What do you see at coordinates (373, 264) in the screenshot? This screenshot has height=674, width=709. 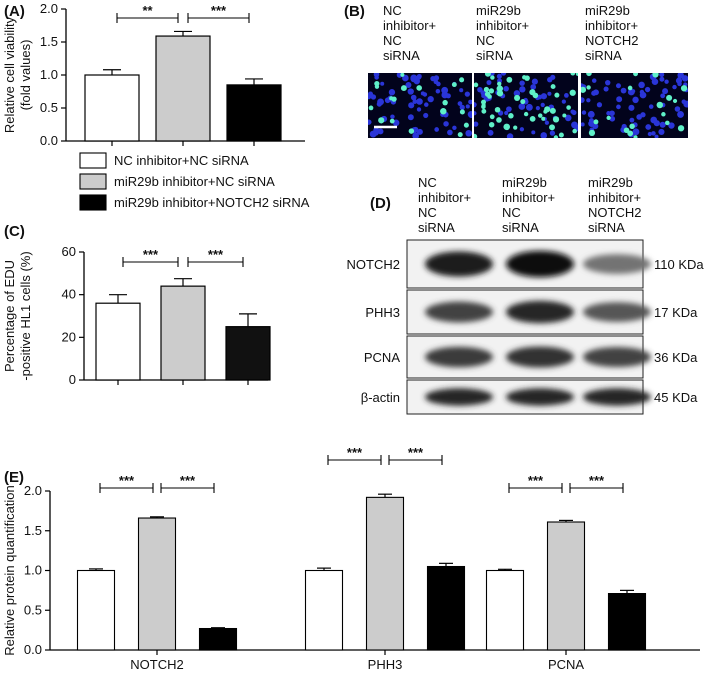 I see `blot-protein-label: NOTCH2` at bounding box center [373, 264].